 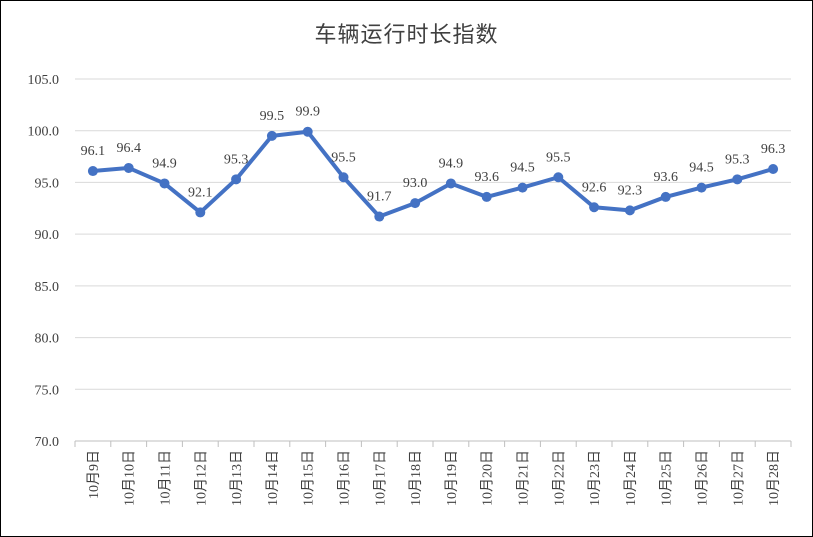 What do you see at coordinates (559, 478) in the screenshot?
I see `x-tick-label: 10月22日` at bounding box center [559, 478].